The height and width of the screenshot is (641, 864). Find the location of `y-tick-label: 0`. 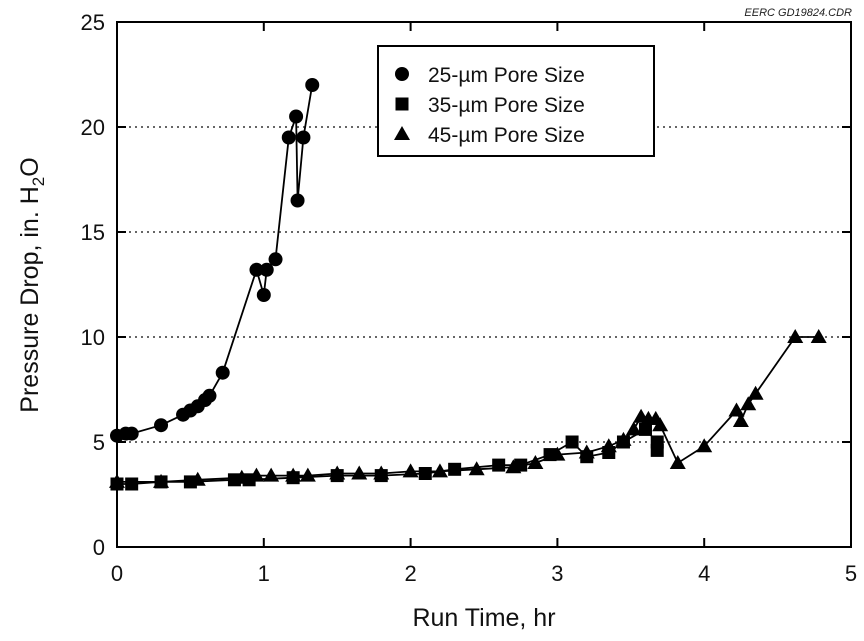

y-tick-label: 0 is located at coordinates (99, 547).